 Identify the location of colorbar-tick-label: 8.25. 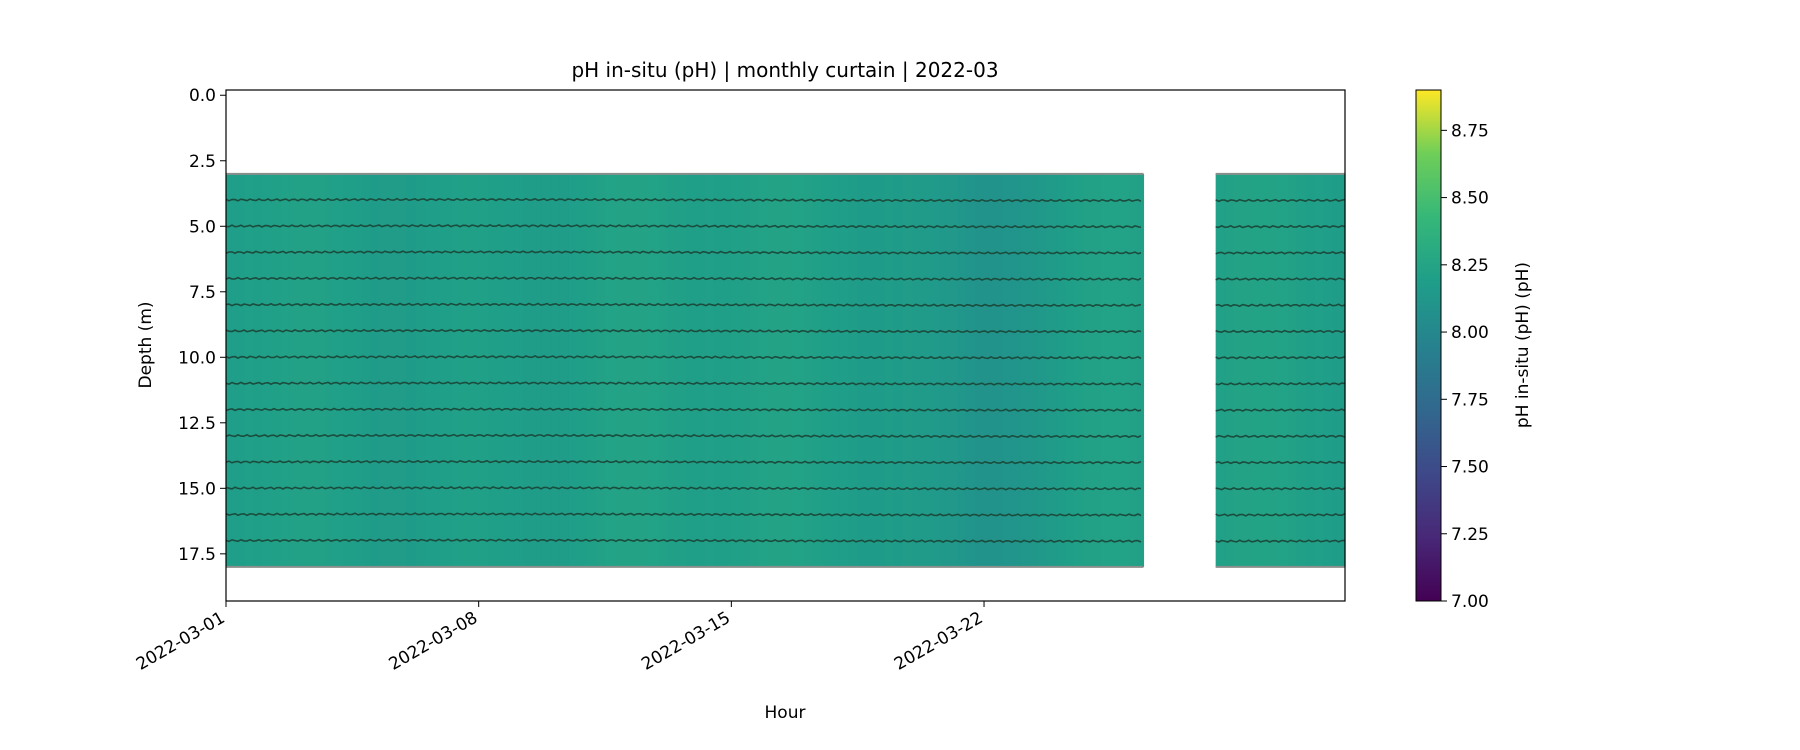
(1470, 266).